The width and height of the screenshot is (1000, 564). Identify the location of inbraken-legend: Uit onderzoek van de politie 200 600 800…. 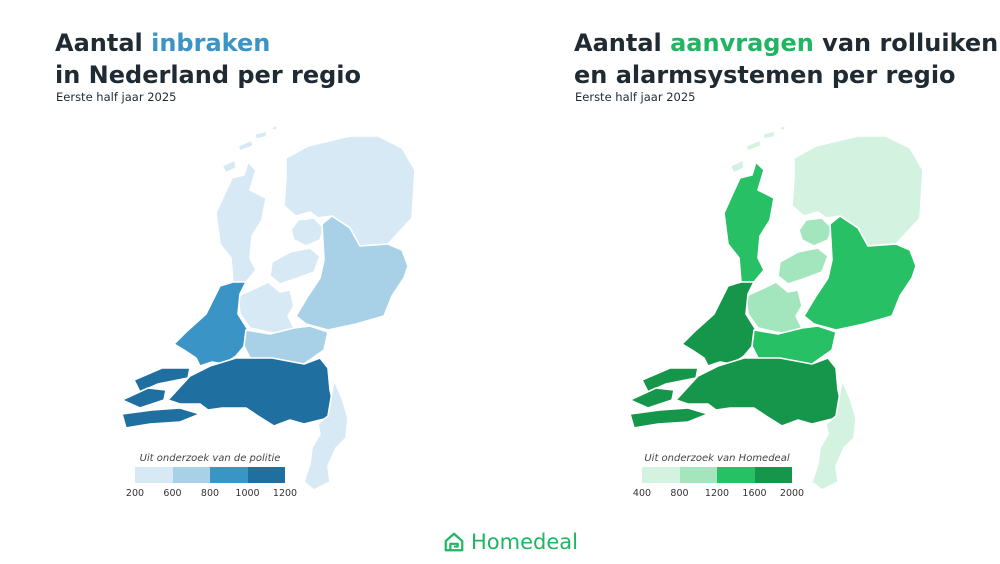
(211, 477).